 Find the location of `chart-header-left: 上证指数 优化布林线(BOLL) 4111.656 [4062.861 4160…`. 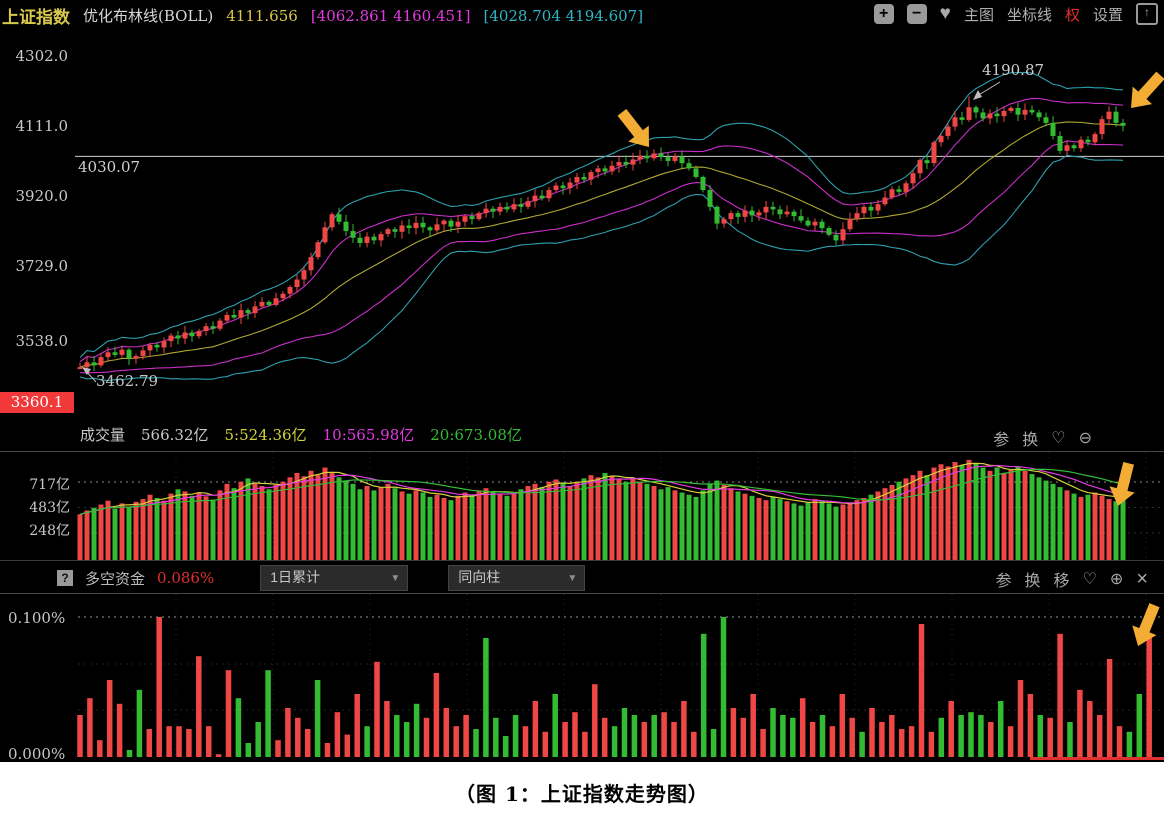

chart-header-left: 上证指数 优化布林线(BOLL) 4111.656 [4062.861 4160… is located at coordinates (323, 16).